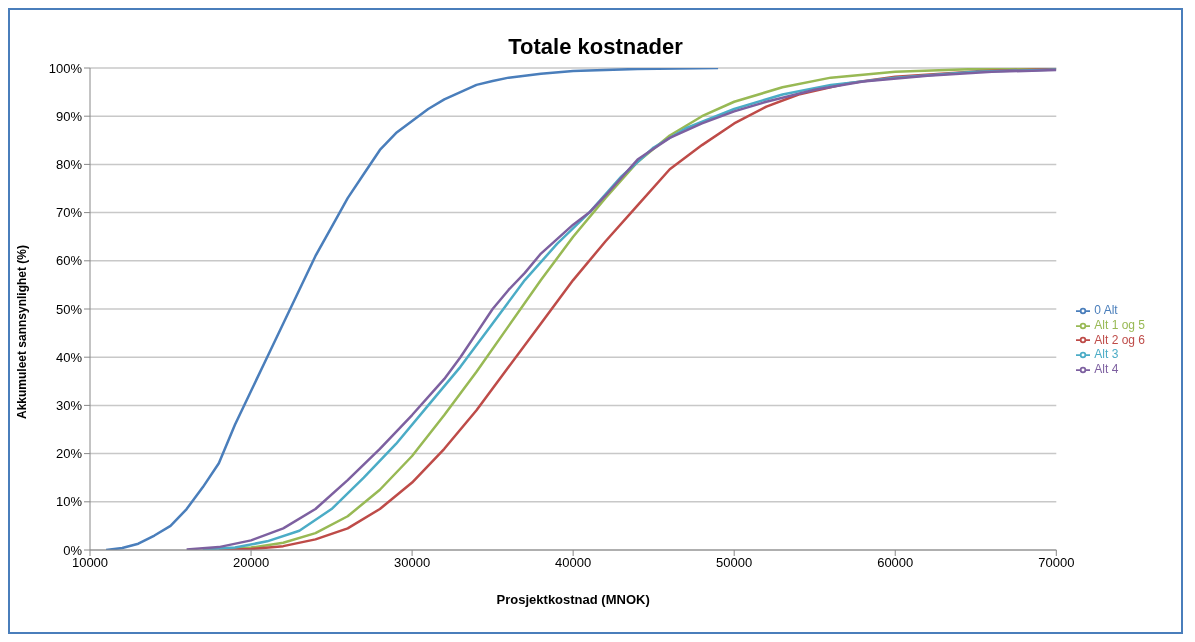  I want to click on legend-label: 0 Alt, so click(1106, 309).